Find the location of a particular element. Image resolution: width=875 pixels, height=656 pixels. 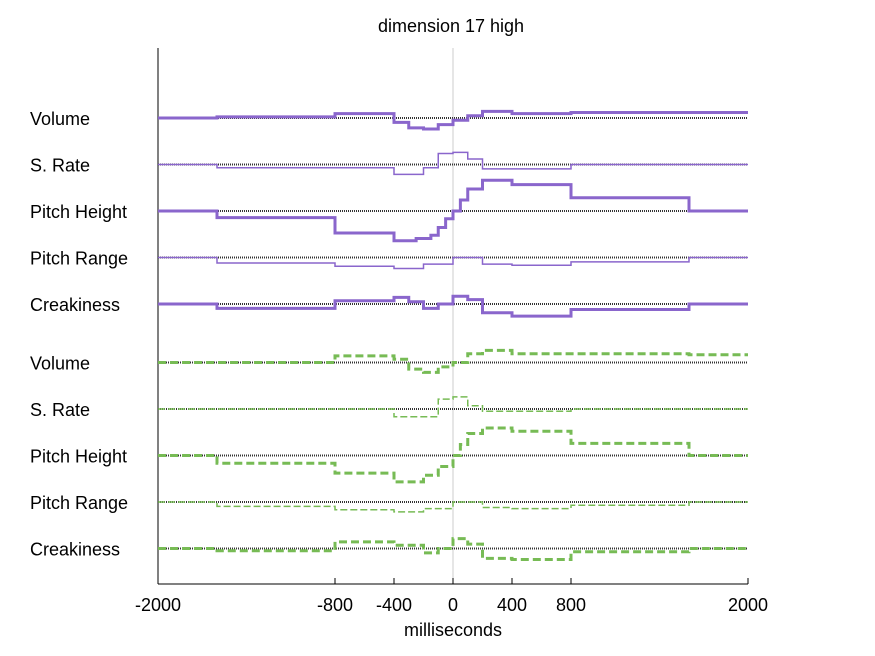

series-row-creakiness-green: Creakiness is located at coordinates (389, 549).